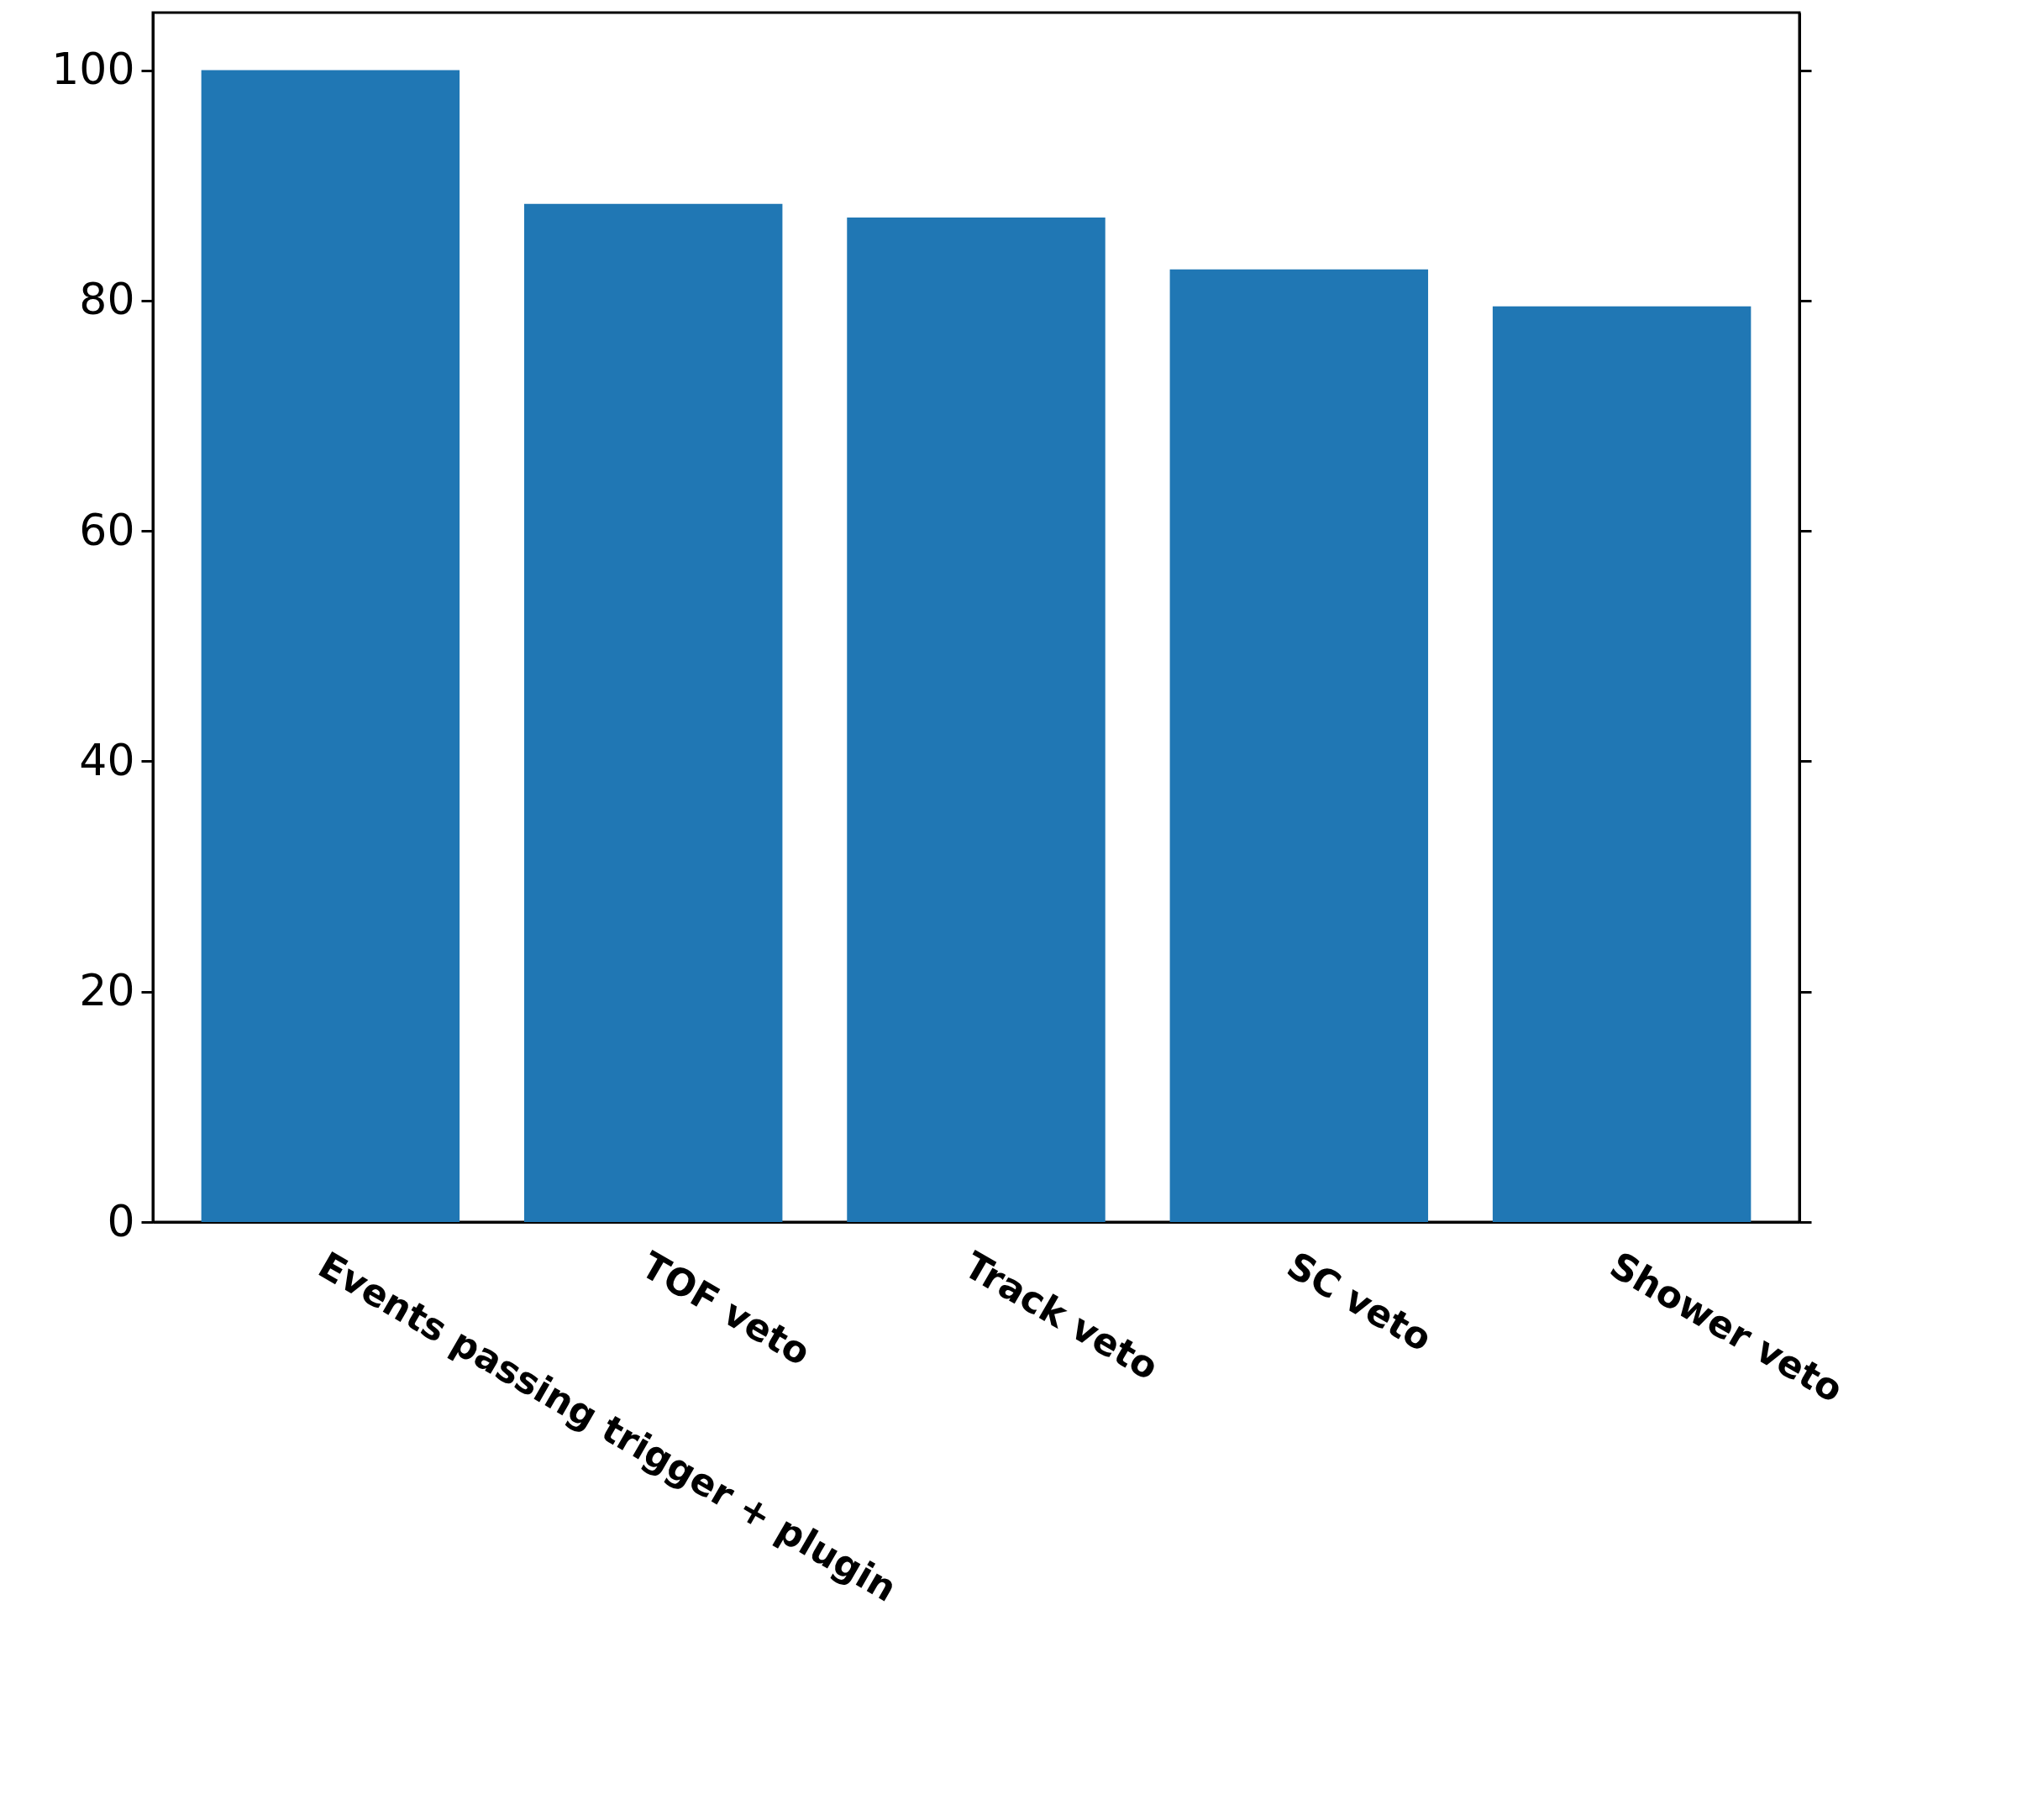 This screenshot has width=2022, height=1820. What do you see at coordinates (107, 299) in the screenshot?
I see `y-tick-label: 80` at bounding box center [107, 299].